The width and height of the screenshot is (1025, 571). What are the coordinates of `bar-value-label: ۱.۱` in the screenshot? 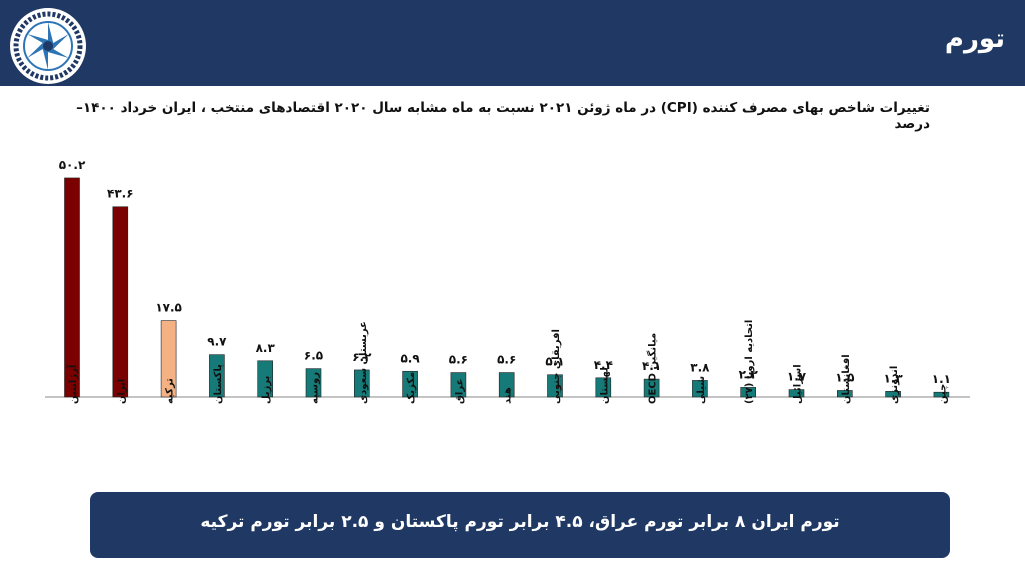 It's located at (941, 379).